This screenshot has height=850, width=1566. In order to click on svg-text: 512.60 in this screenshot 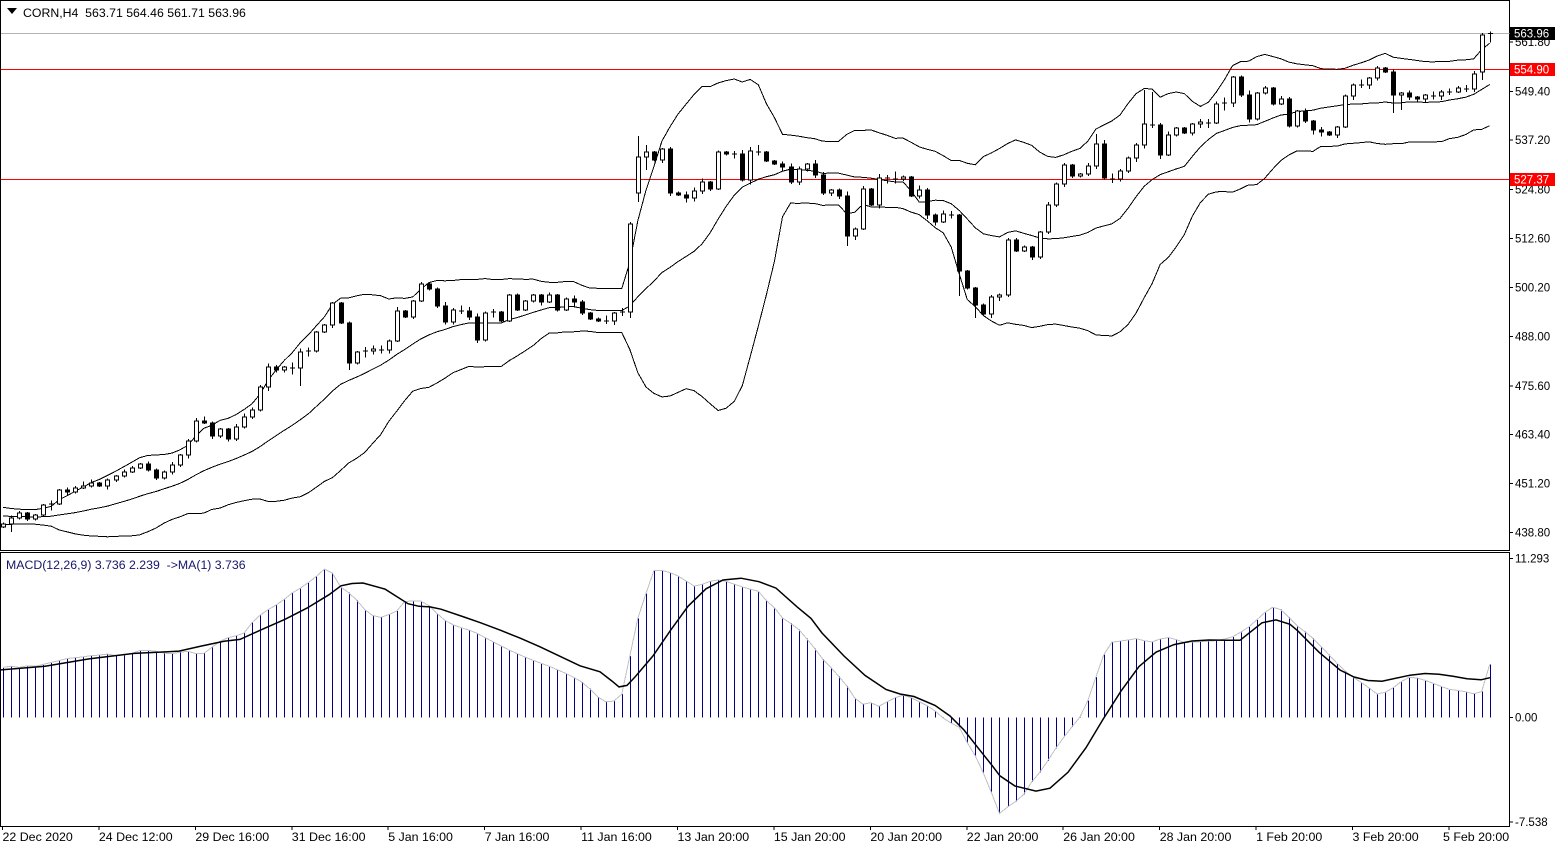, I will do `click(1532, 239)`.